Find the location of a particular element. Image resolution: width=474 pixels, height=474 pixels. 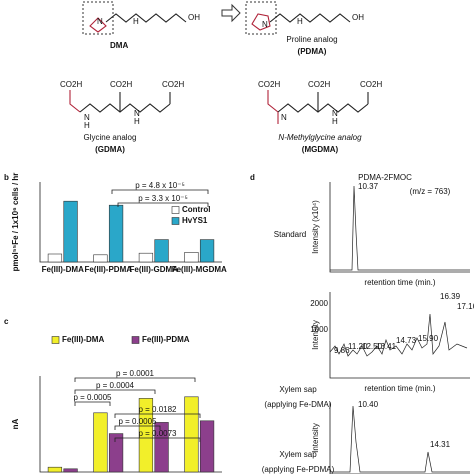

trace-note: (applying Fe-DMA) is located at coordinates (297, 404).